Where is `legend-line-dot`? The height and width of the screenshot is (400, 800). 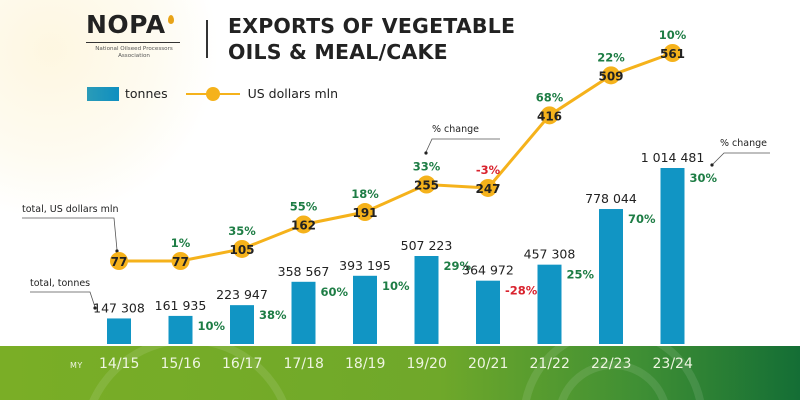
legend-line-dot is located at coordinates (212, 93).